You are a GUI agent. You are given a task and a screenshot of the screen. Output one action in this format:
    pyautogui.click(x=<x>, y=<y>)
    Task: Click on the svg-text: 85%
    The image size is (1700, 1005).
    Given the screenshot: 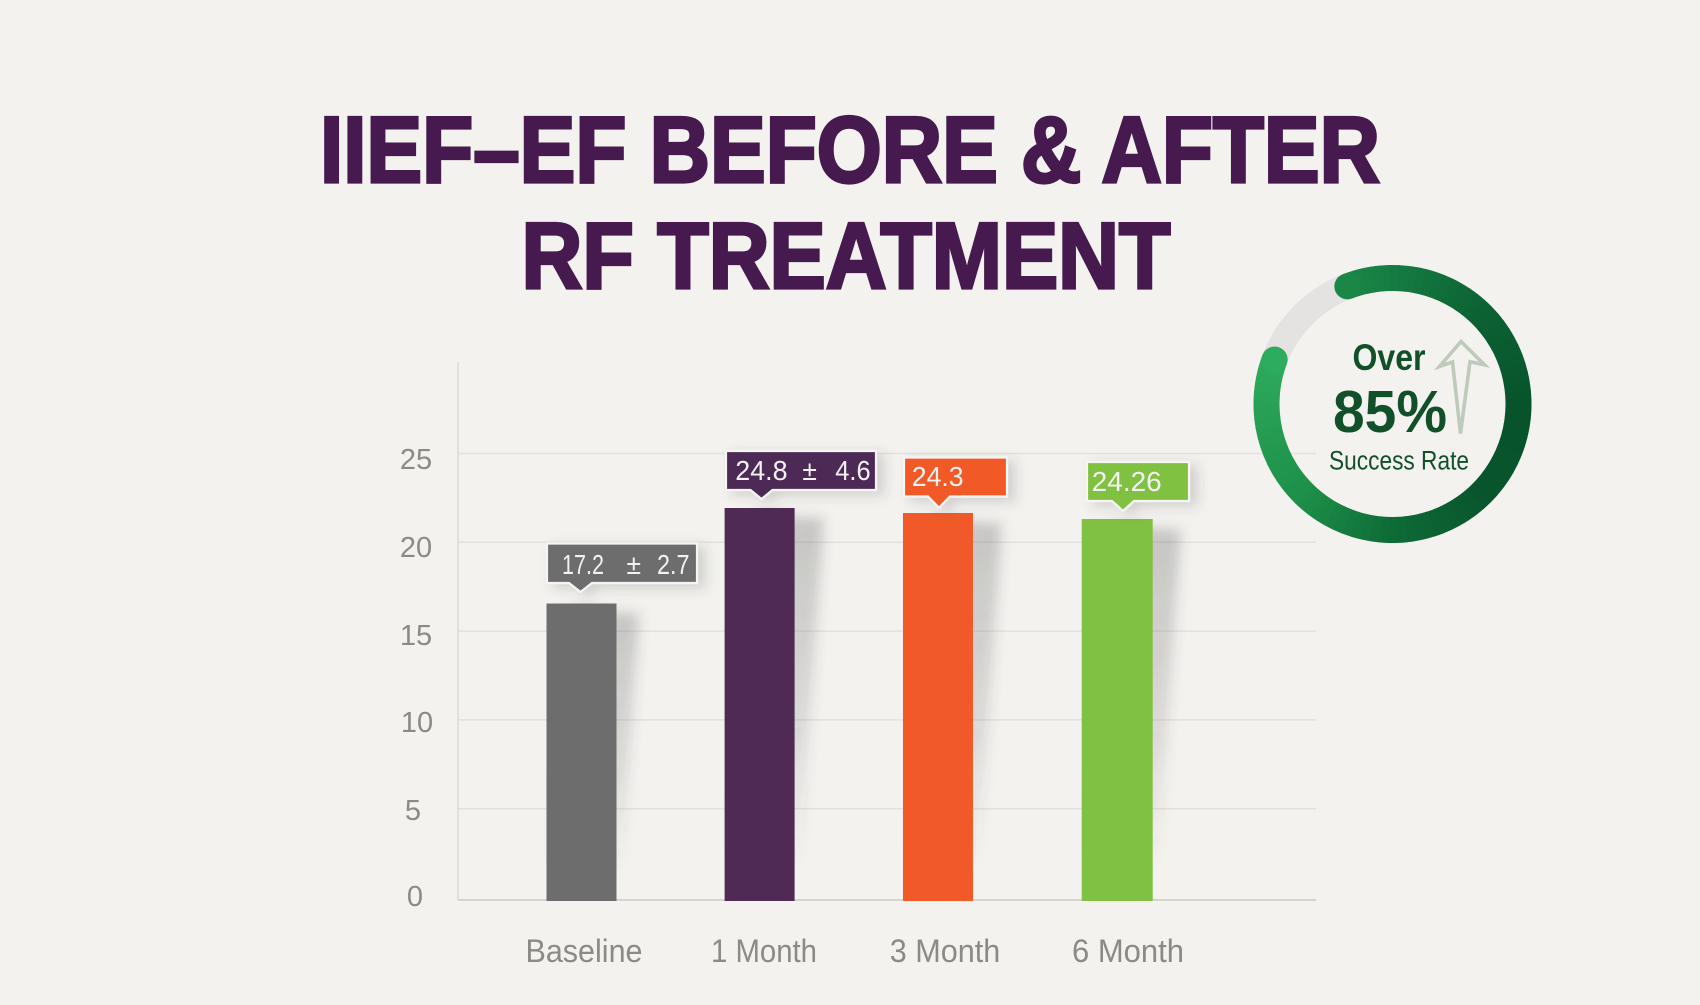 What is the action you would take?
    pyautogui.click(x=1390, y=412)
    